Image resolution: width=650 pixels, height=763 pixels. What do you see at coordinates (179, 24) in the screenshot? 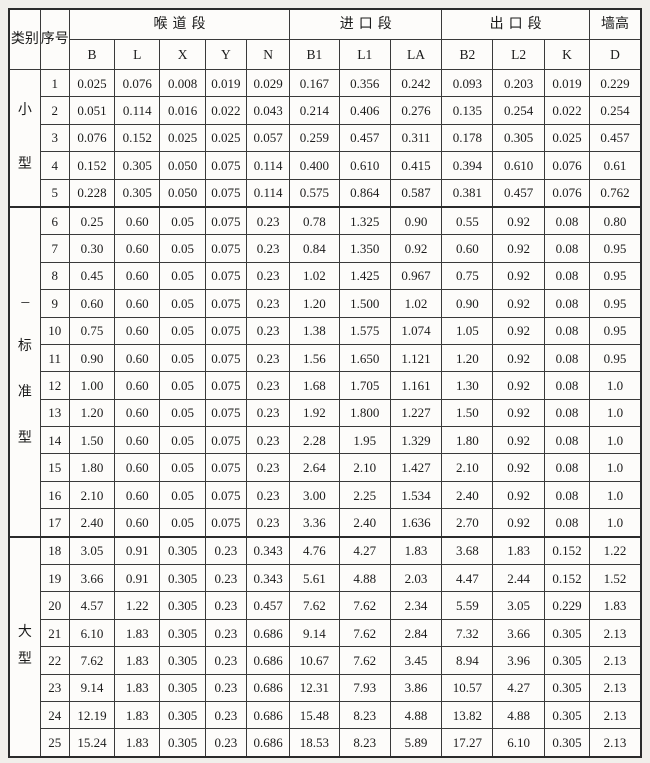
I see `header-group-throat: 喉道段` at bounding box center [179, 24].